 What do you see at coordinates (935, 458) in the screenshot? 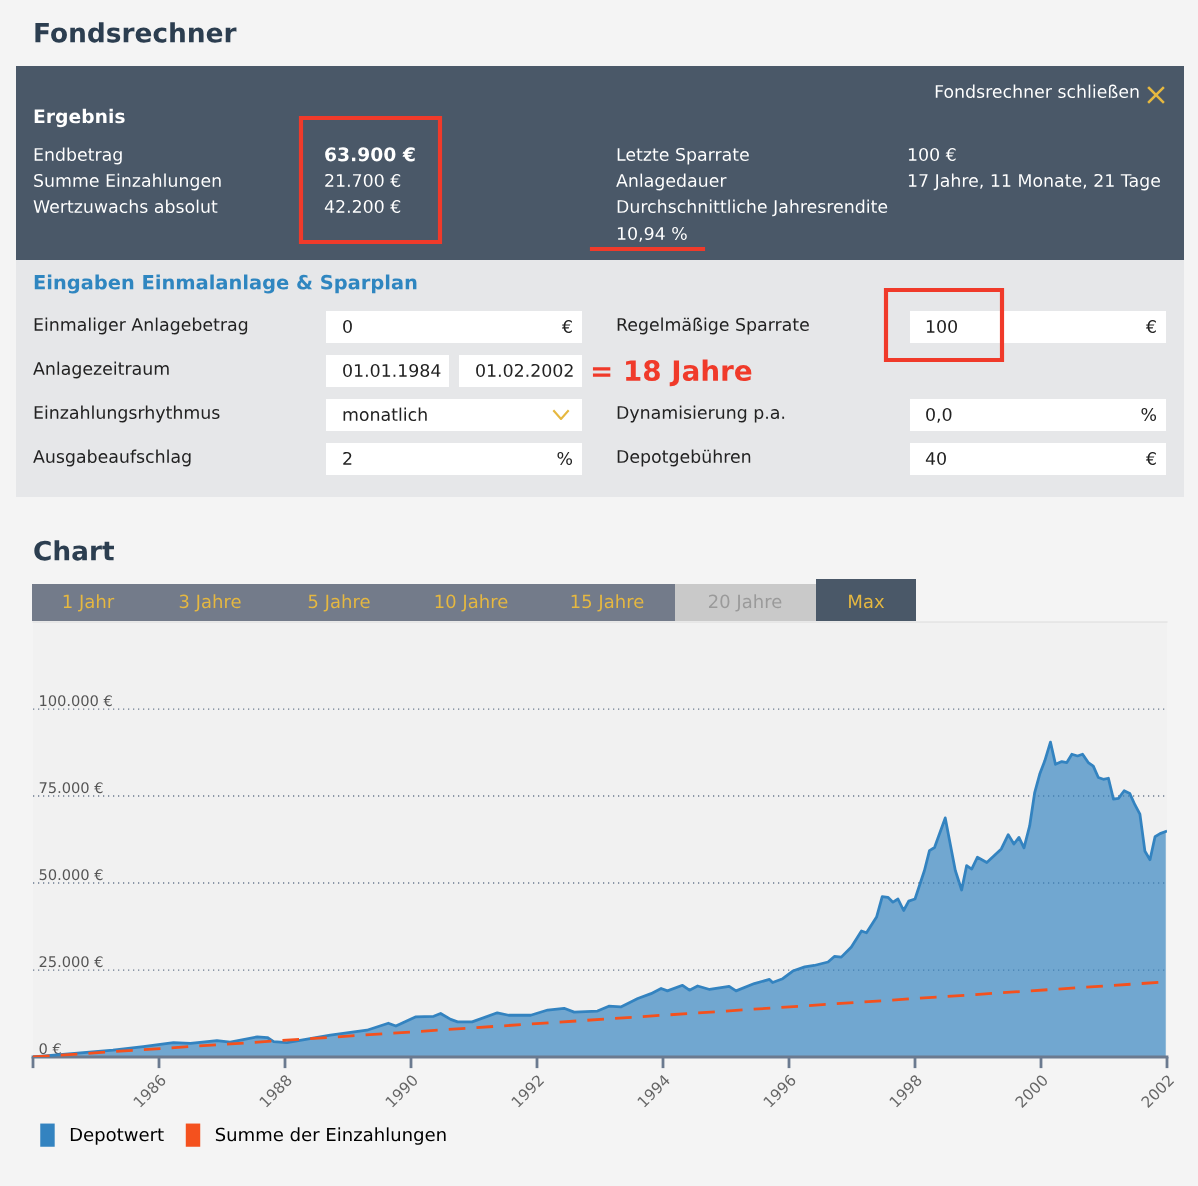
I see `text: 40` at bounding box center [935, 458].